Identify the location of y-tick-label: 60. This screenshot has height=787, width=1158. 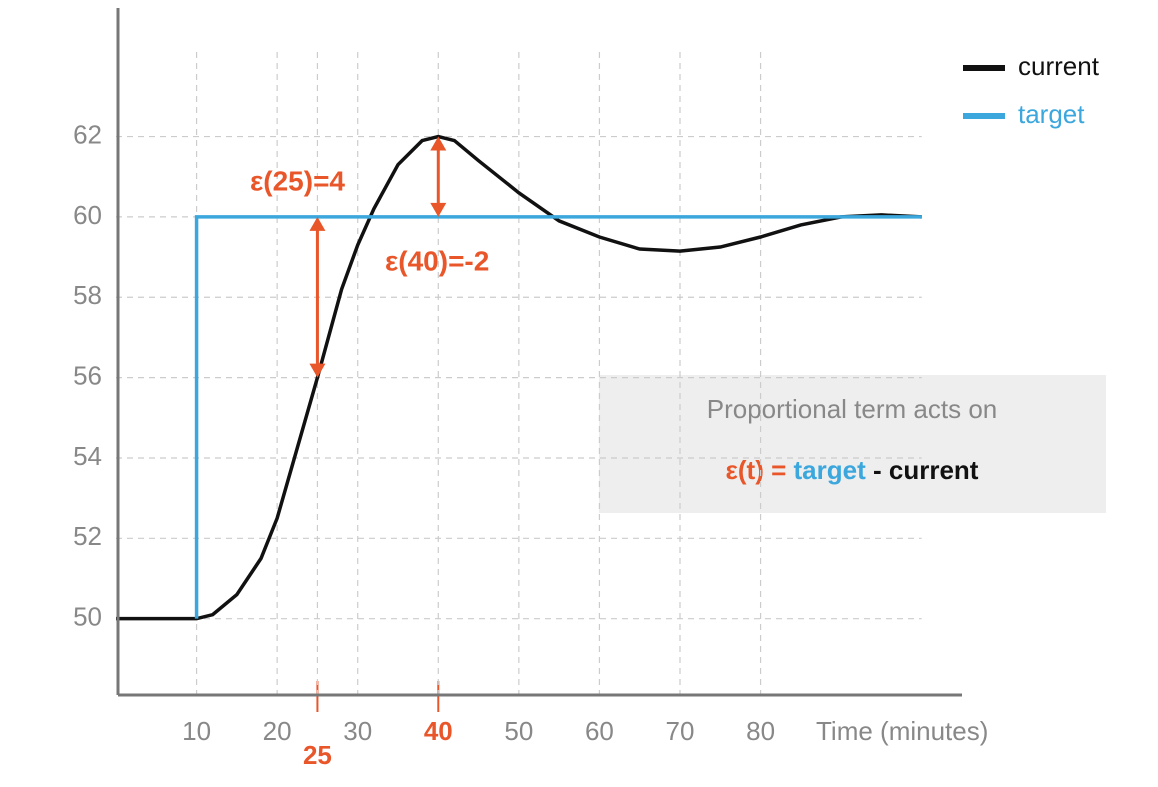
(87, 215).